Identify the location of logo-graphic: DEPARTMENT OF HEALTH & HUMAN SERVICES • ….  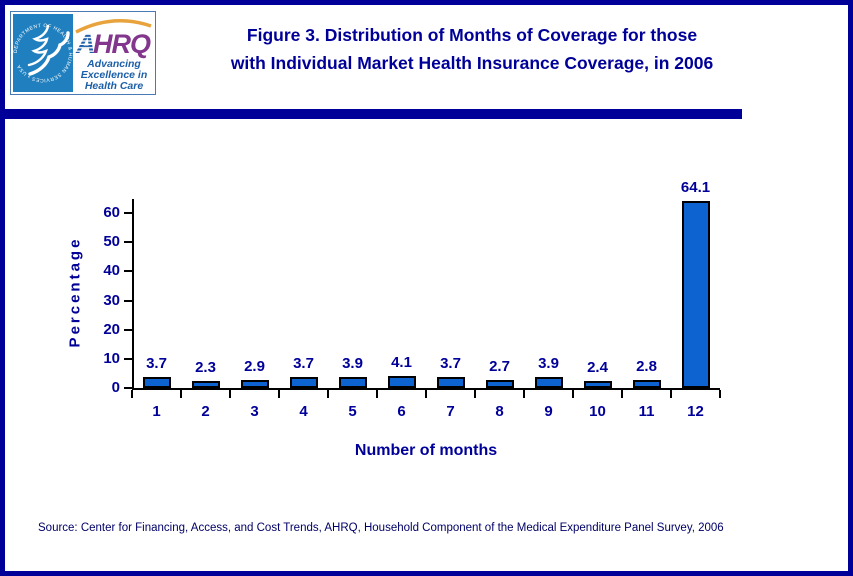
(83, 53).